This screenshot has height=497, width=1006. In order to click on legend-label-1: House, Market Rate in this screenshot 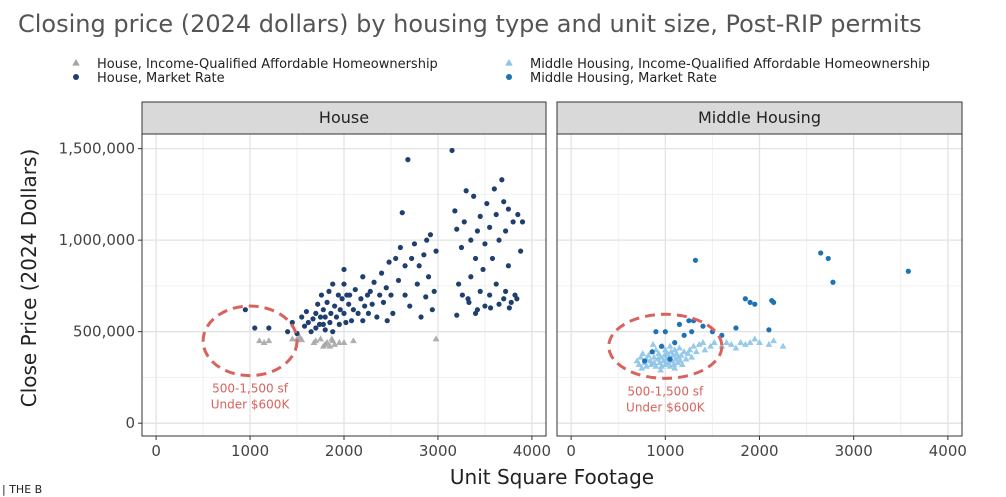, I will do `click(161, 78)`.